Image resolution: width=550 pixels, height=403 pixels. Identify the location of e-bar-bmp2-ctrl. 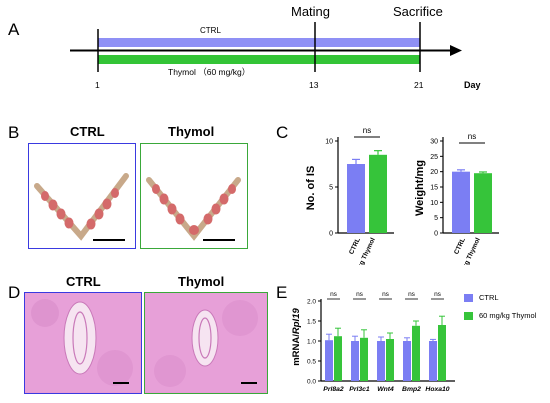
(407, 361).